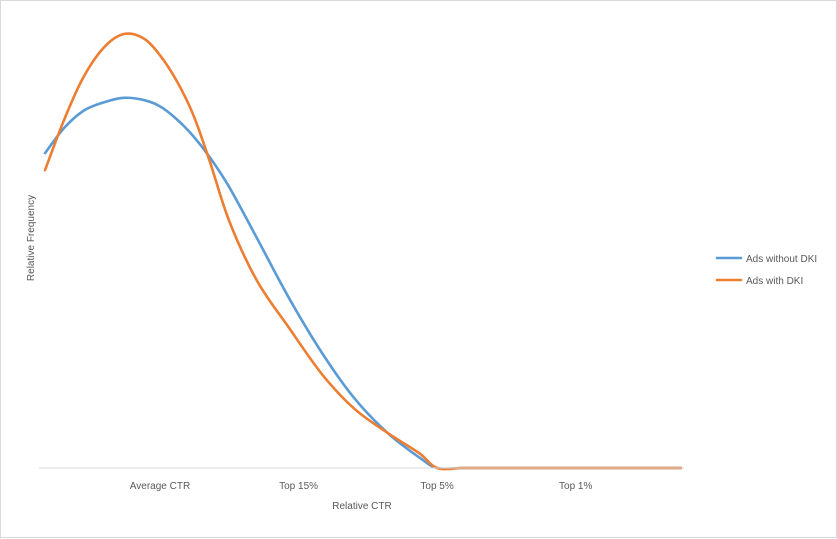 The width and height of the screenshot is (837, 539). I want to click on x-tick-label: Top 15%, so click(298, 486).